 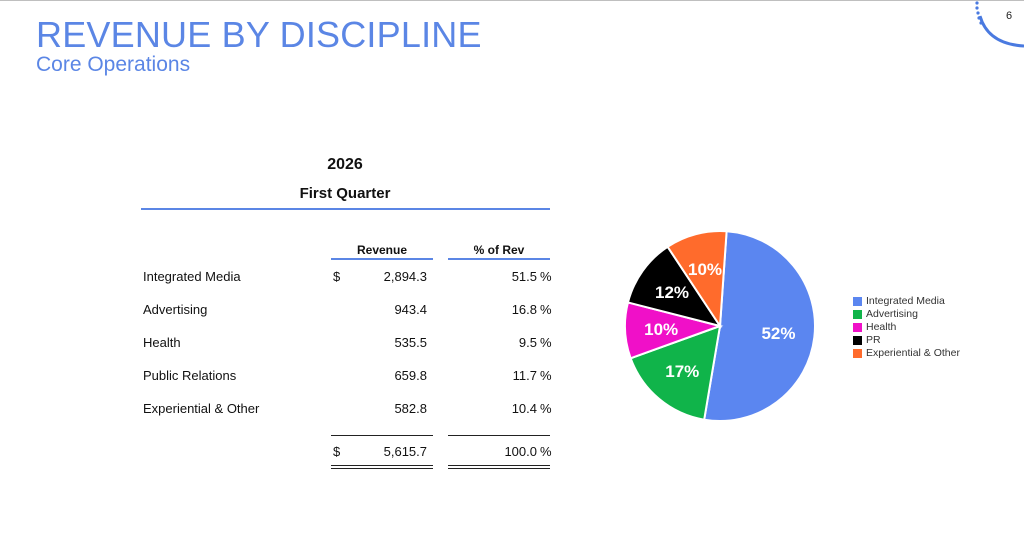 I want to click on row-label: Integrated Media, so click(x=192, y=276).